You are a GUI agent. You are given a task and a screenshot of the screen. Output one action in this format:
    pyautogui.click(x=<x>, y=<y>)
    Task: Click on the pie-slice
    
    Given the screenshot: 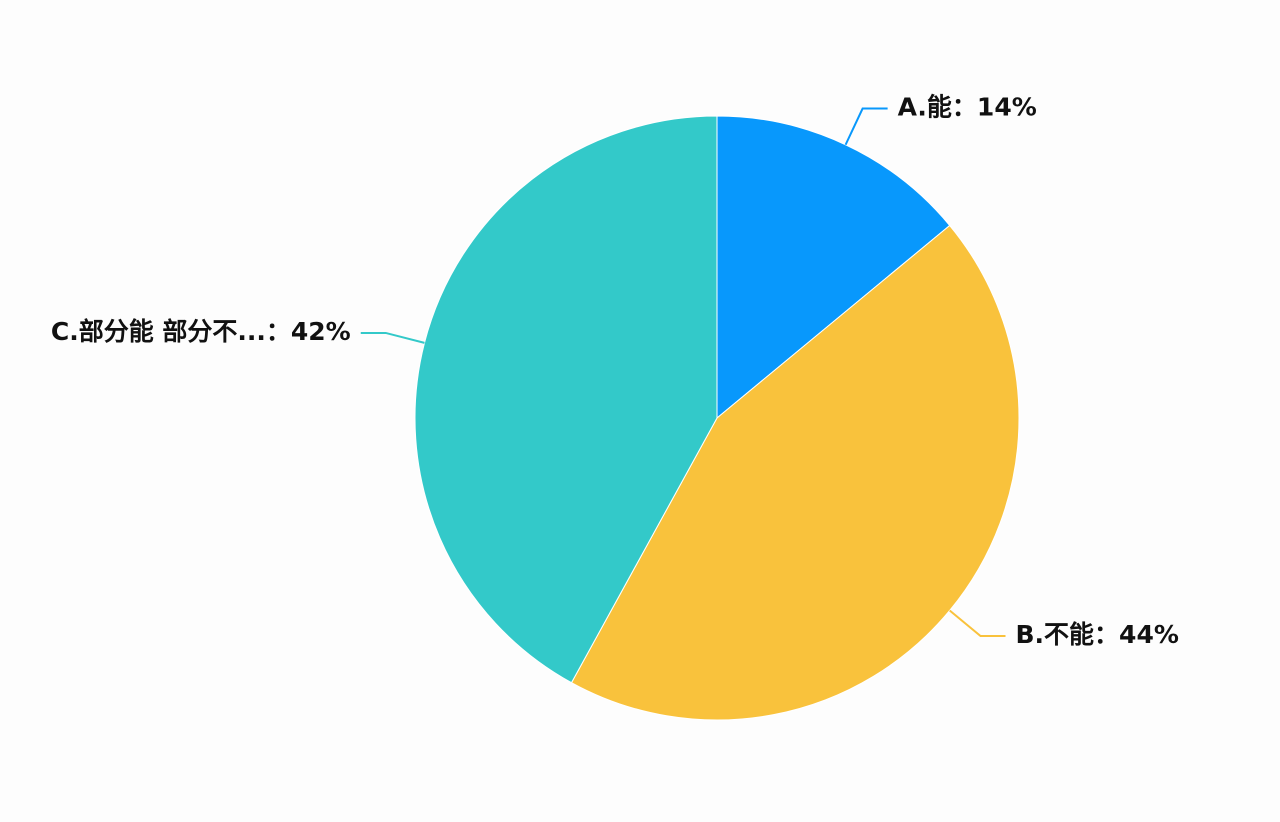 What is the action you would take?
    pyautogui.click(x=833, y=267)
    